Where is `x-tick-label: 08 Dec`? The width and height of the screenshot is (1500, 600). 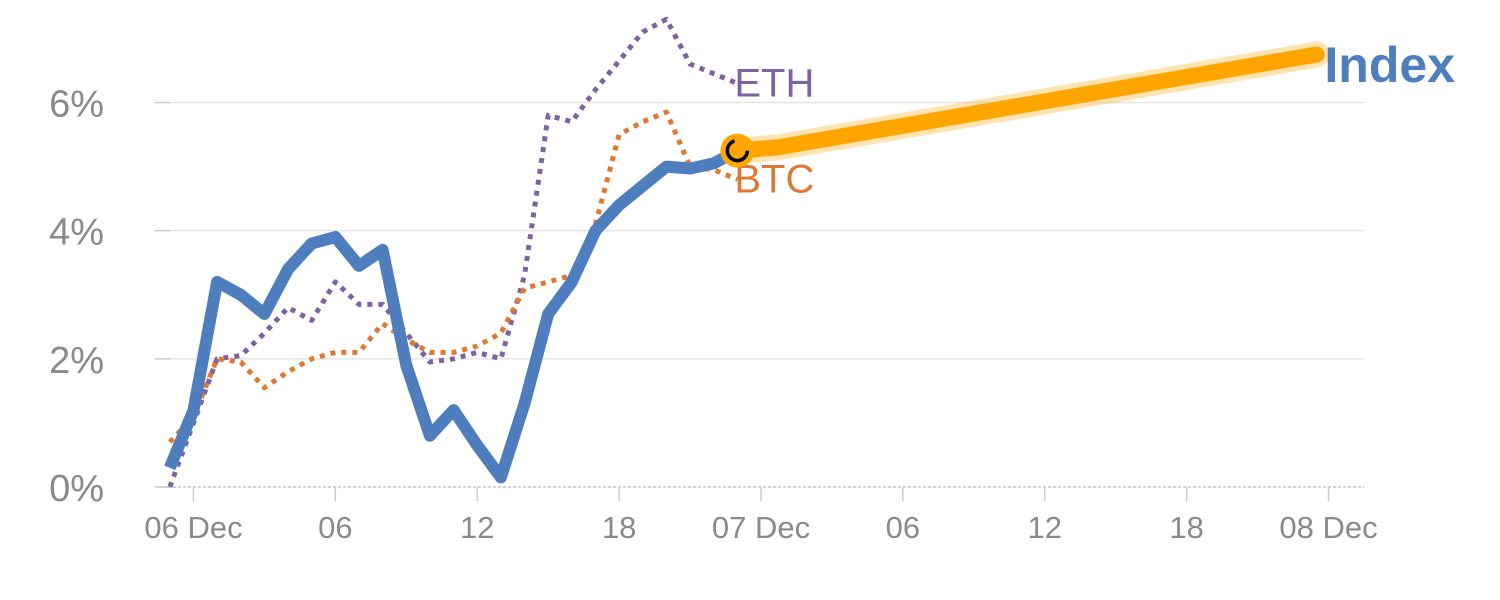
x-tick-label: 08 Dec is located at coordinates (1328, 527).